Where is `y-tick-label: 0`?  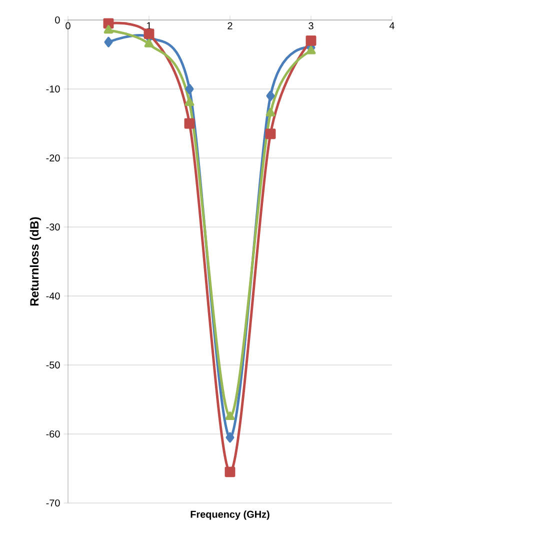
y-tick-label: 0 is located at coordinates (57, 20).